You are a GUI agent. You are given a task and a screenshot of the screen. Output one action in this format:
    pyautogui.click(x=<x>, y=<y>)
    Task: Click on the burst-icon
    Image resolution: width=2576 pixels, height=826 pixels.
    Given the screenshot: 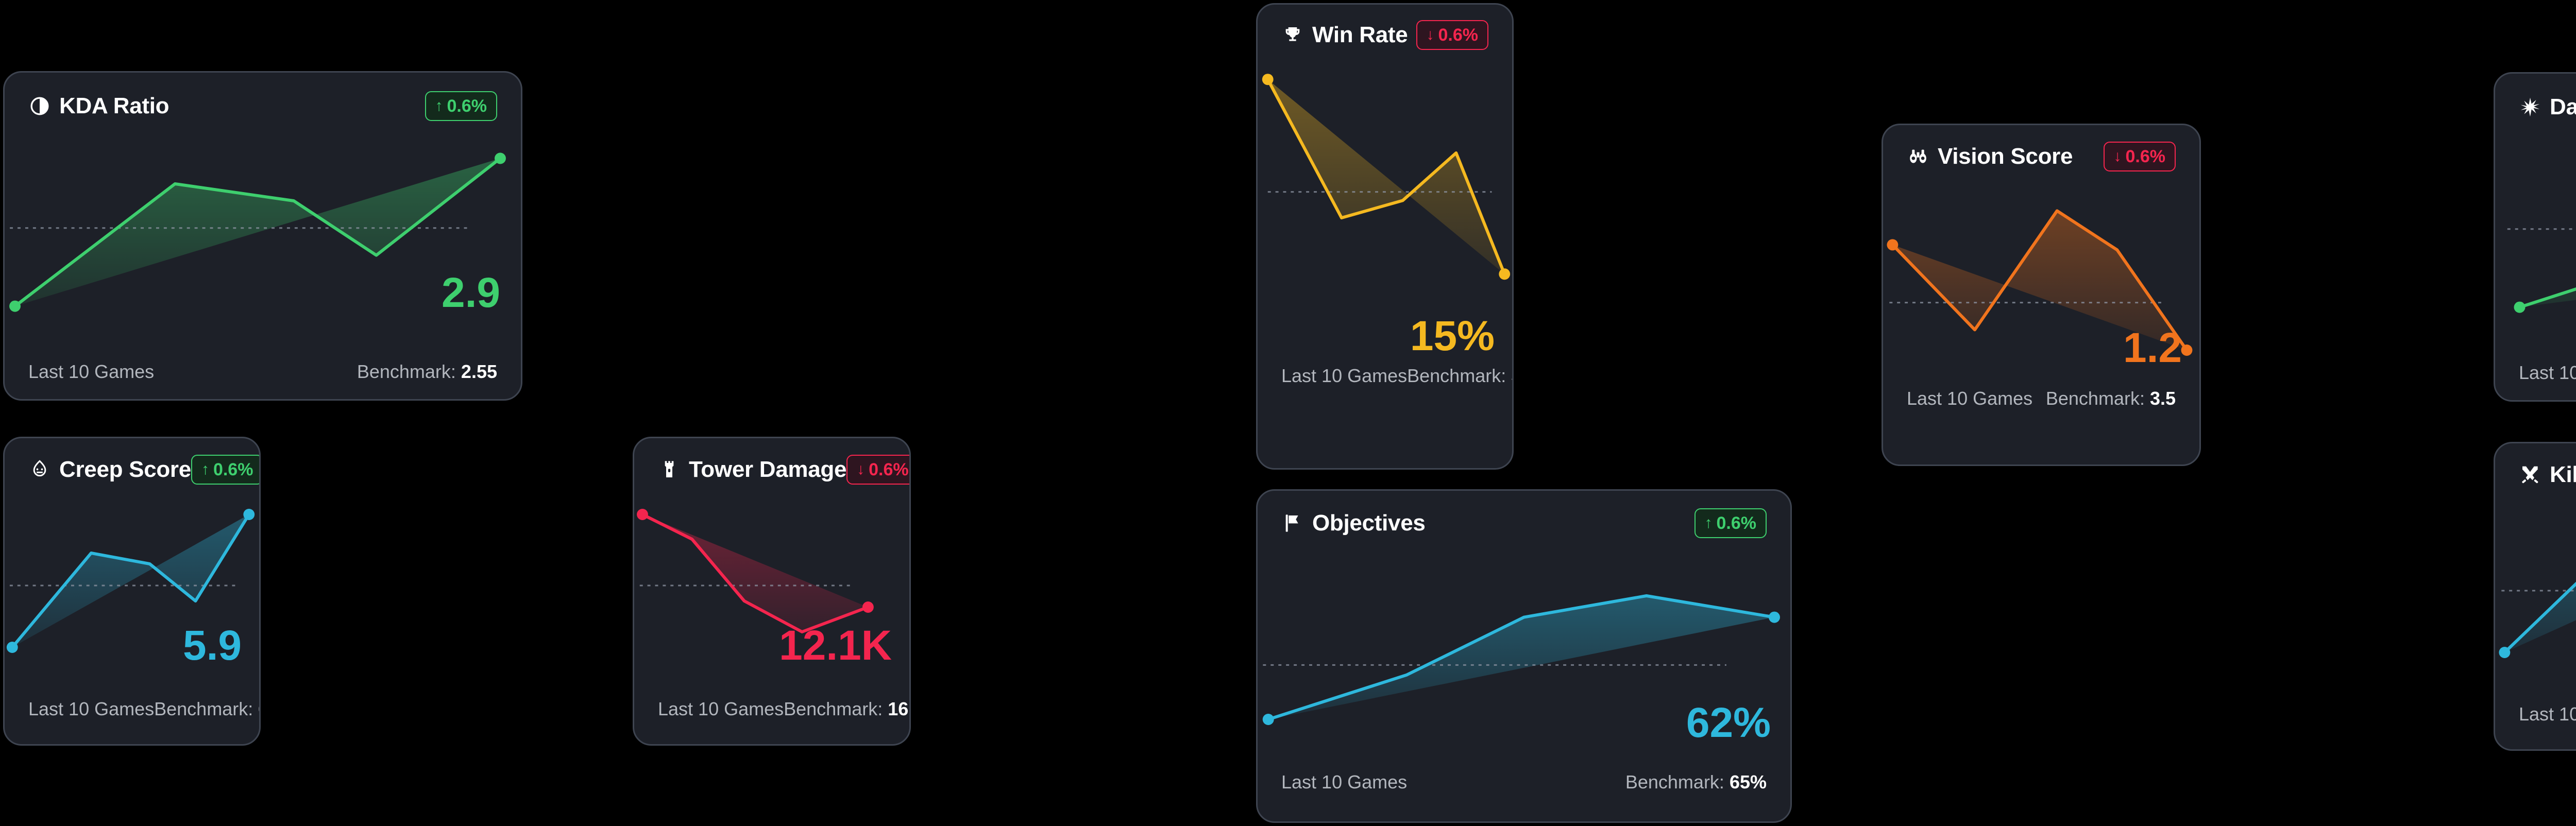 What is the action you would take?
    pyautogui.click(x=2530, y=107)
    